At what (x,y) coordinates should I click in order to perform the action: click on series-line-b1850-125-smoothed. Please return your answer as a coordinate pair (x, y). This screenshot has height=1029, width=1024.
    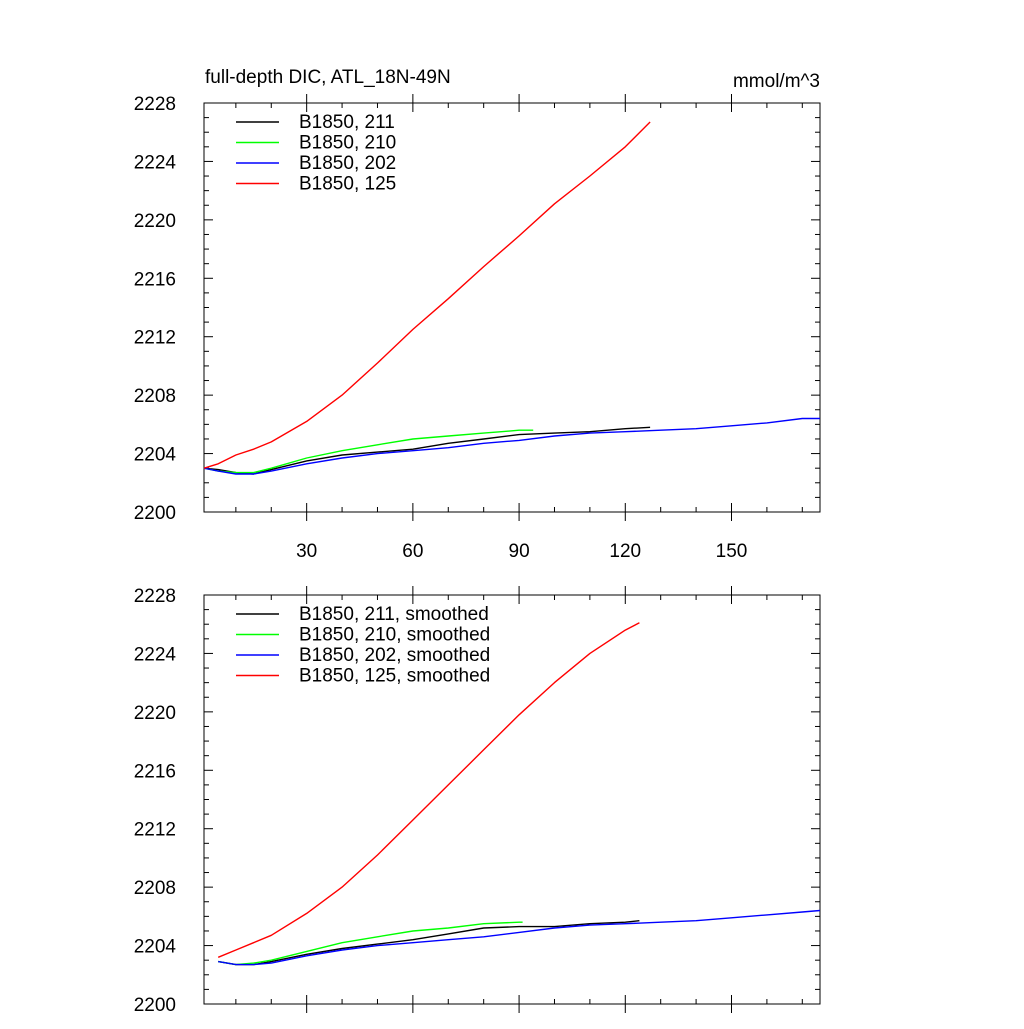
    Looking at the image, I should click on (428, 790).